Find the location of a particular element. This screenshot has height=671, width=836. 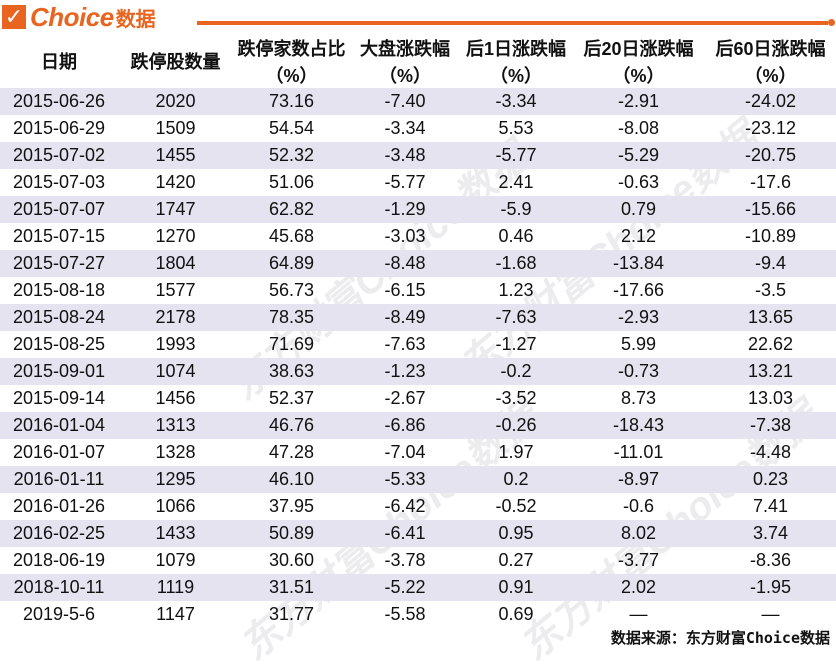

table-cell: 47.28 is located at coordinates (291, 452).